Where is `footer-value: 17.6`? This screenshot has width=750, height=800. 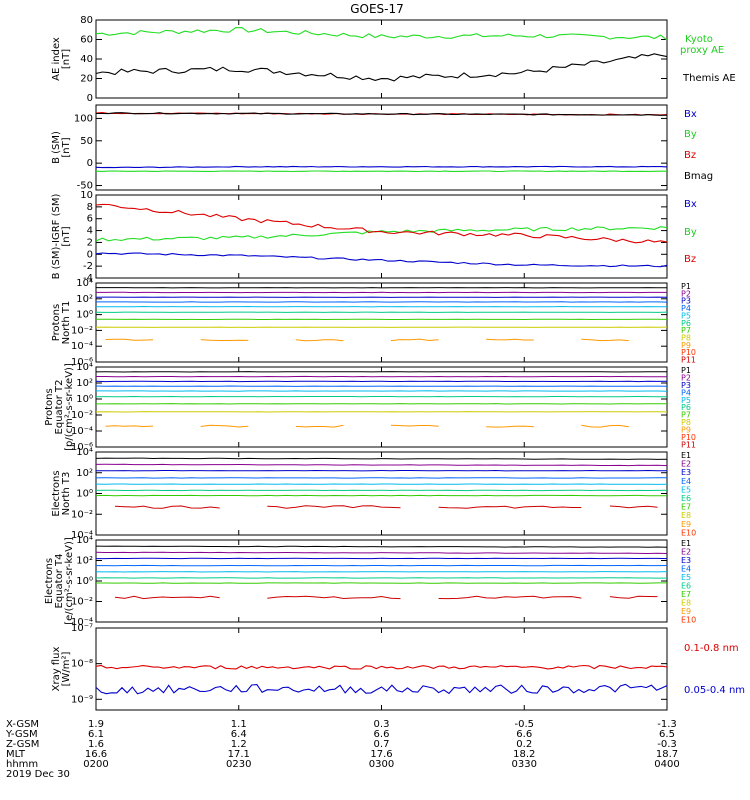 footer-value: 17.6 is located at coordinates (381, 754).